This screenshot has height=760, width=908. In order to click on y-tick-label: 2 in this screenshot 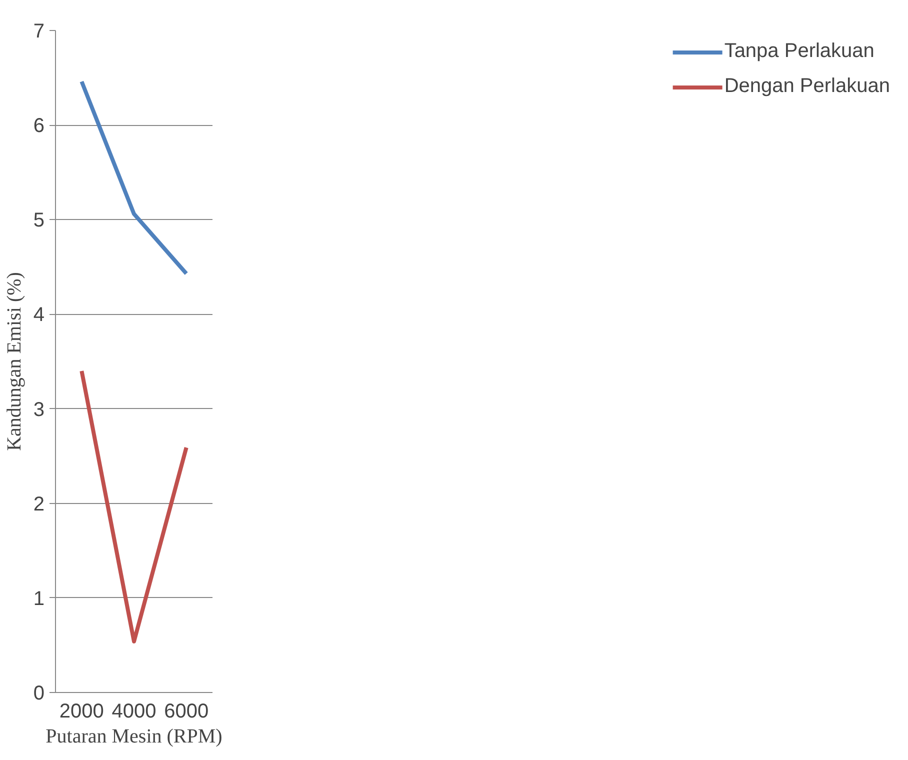, I will do `click(38, 504)`.